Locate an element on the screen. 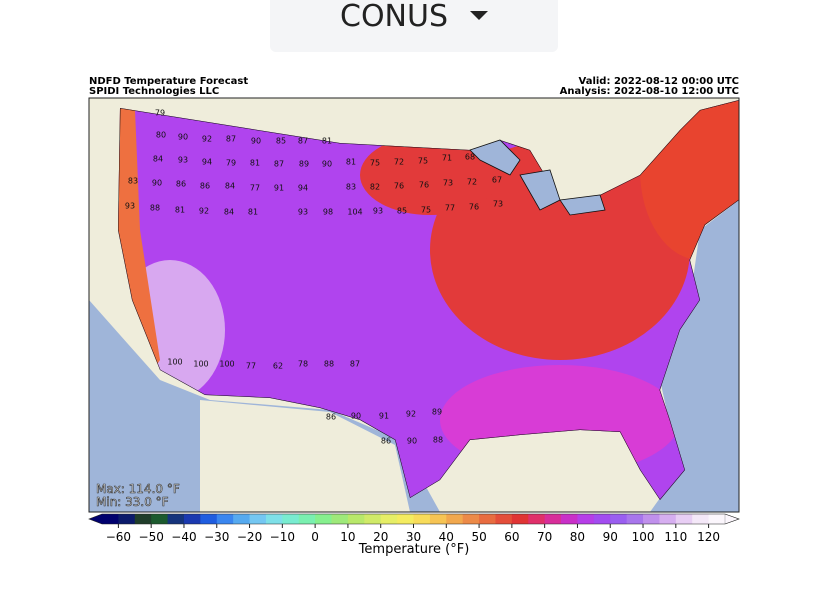 The image size is (827, 605). colorbar-tick-label: 100 is located at coordinates (643, 537).